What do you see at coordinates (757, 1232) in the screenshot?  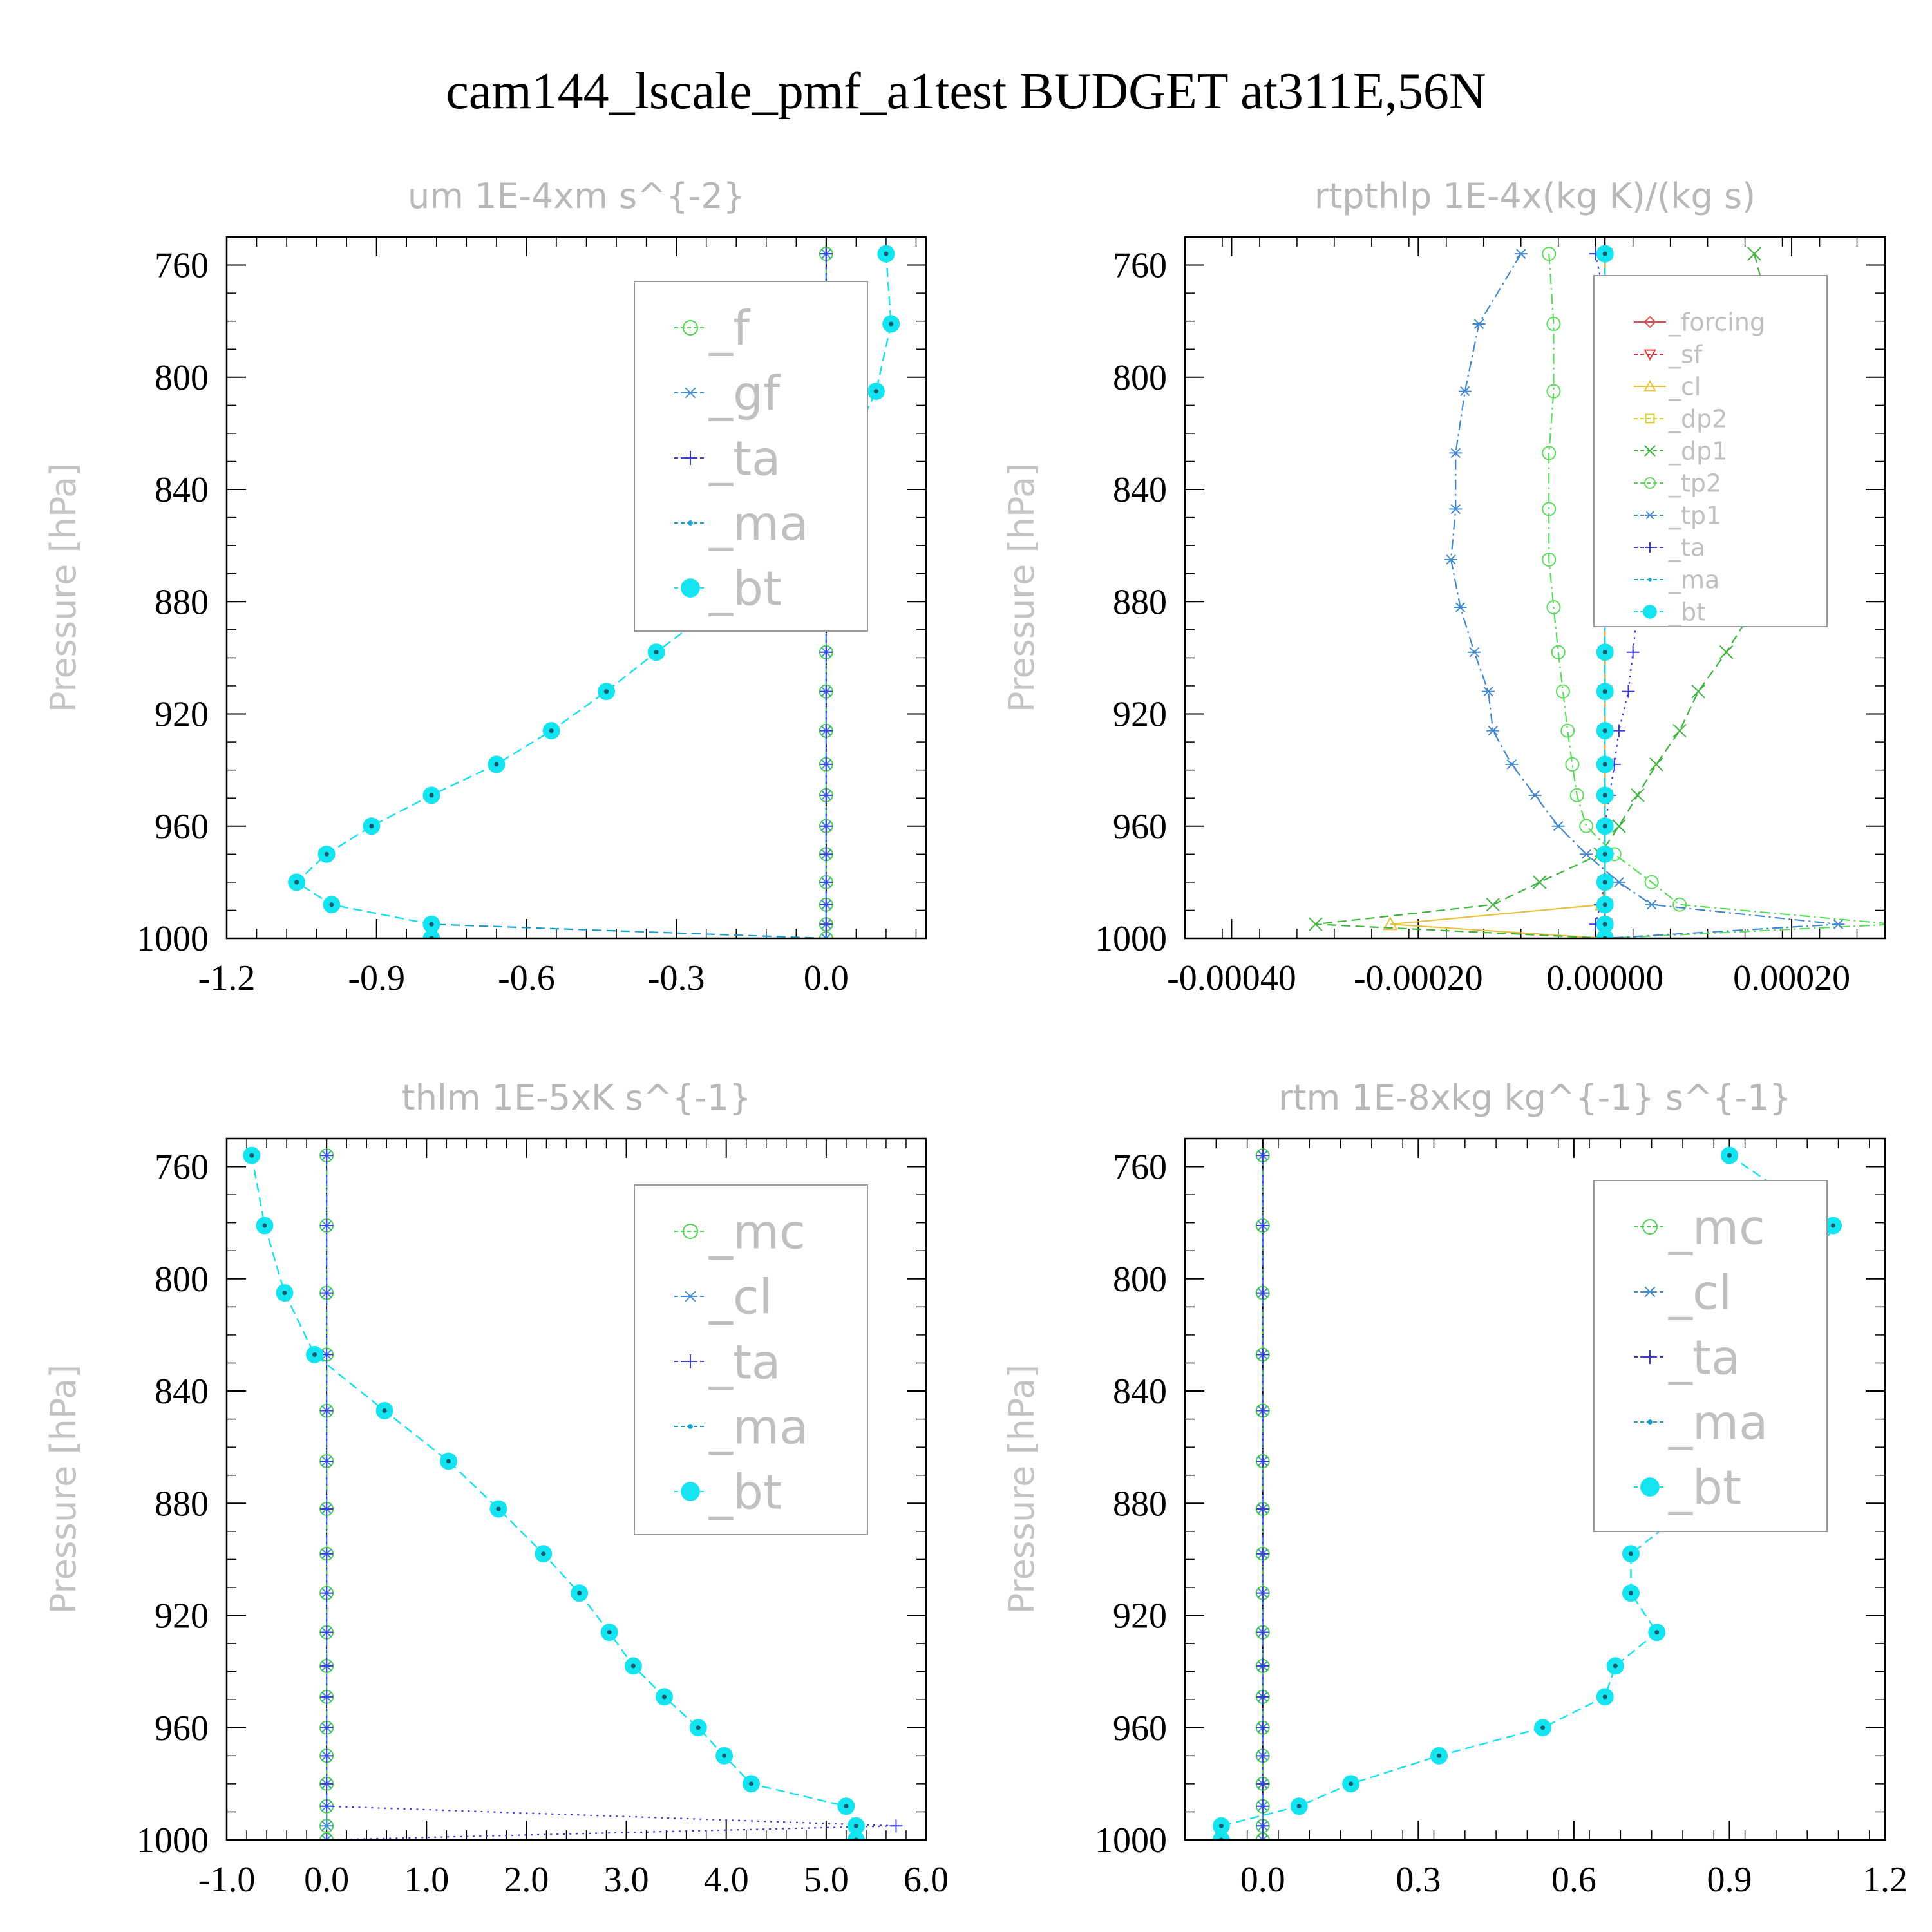 I see `chart-thlm-legend-label: _mc` at bounding box center [757, 1232].